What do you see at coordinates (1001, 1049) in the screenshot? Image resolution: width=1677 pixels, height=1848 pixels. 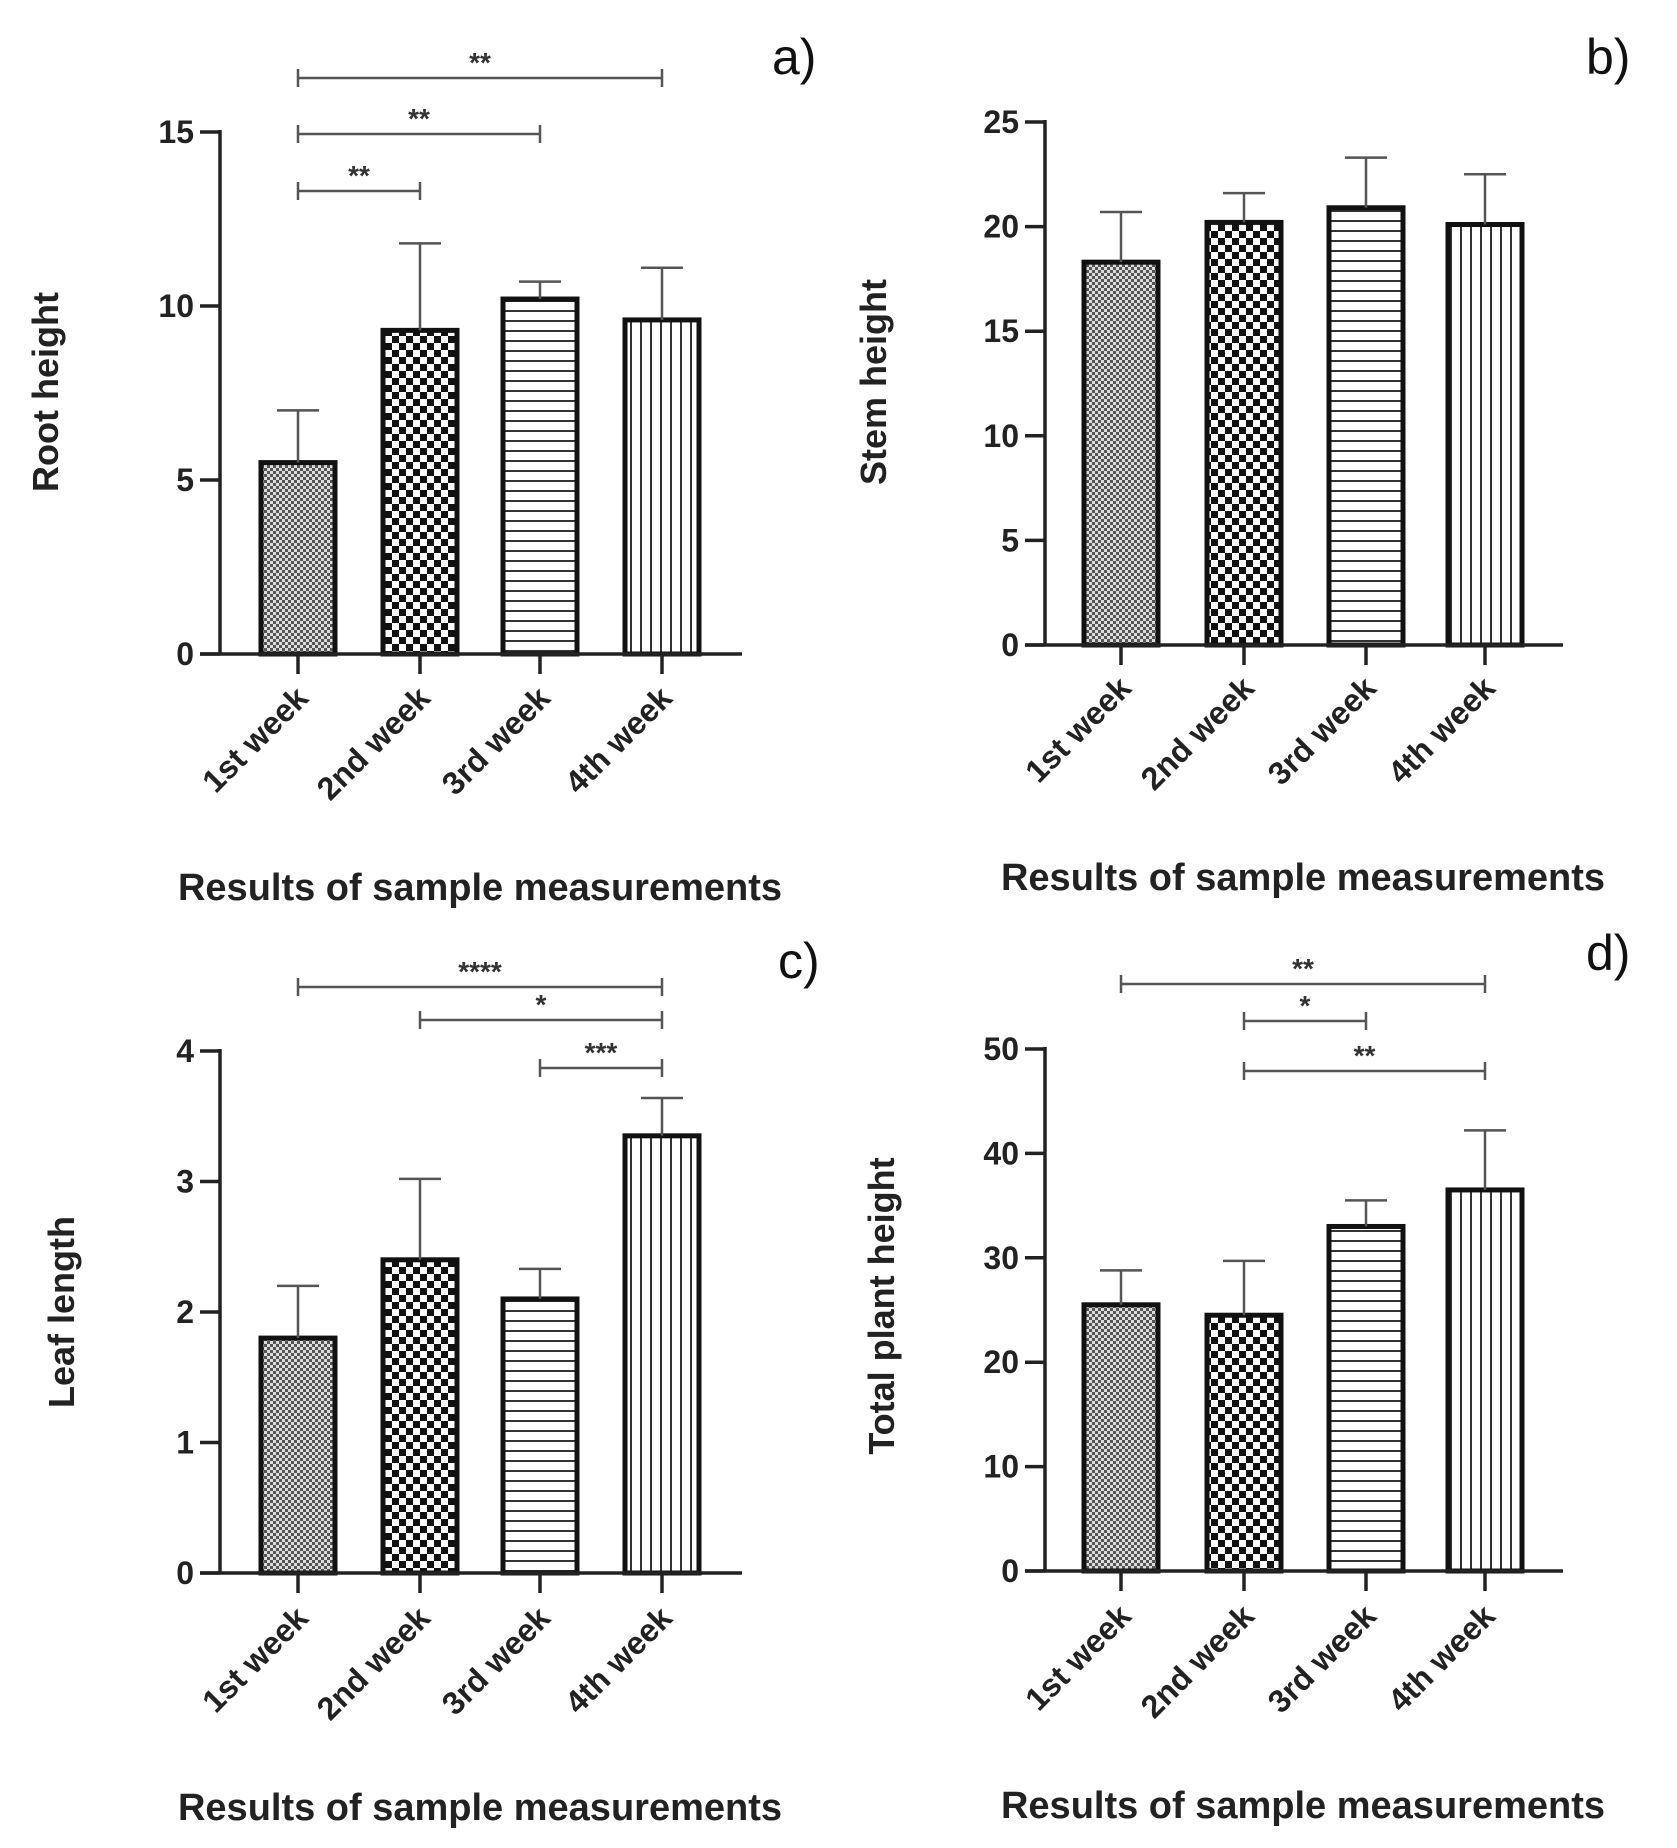 I see `y-tick-label: 50` at bounding box center [1001, 1049].